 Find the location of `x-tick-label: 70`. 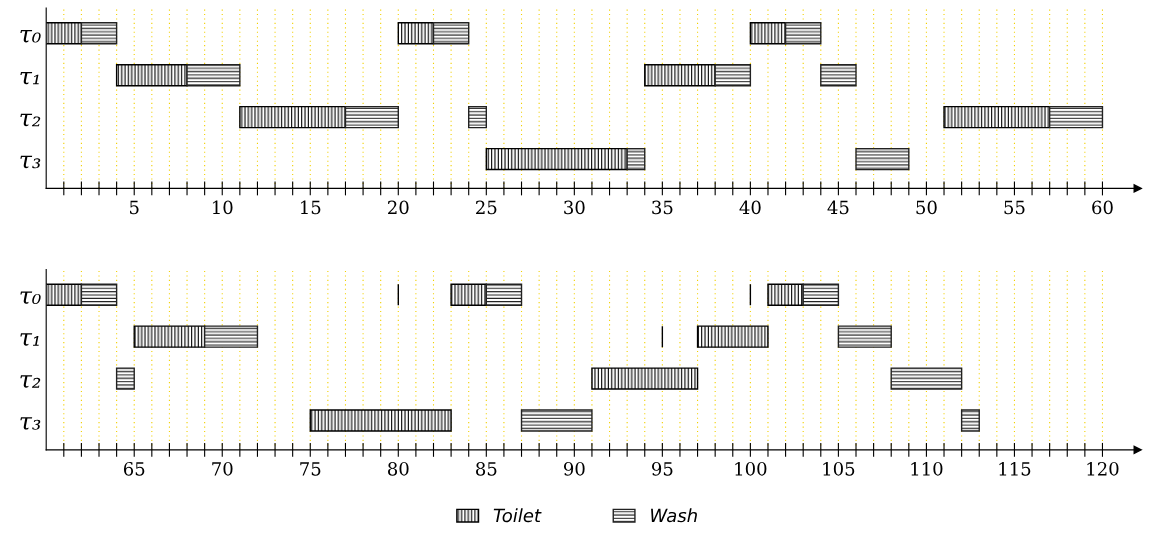

x-tick-label: 70 is located at coordinates (222, 468).